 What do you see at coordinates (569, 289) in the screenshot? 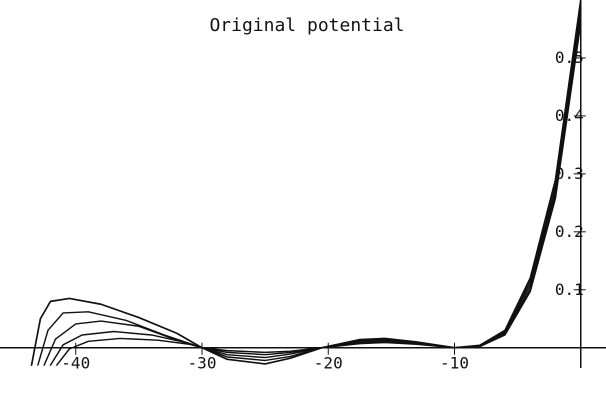
I see `y-tick-label: 0.1` at bounding box center [569, 289].